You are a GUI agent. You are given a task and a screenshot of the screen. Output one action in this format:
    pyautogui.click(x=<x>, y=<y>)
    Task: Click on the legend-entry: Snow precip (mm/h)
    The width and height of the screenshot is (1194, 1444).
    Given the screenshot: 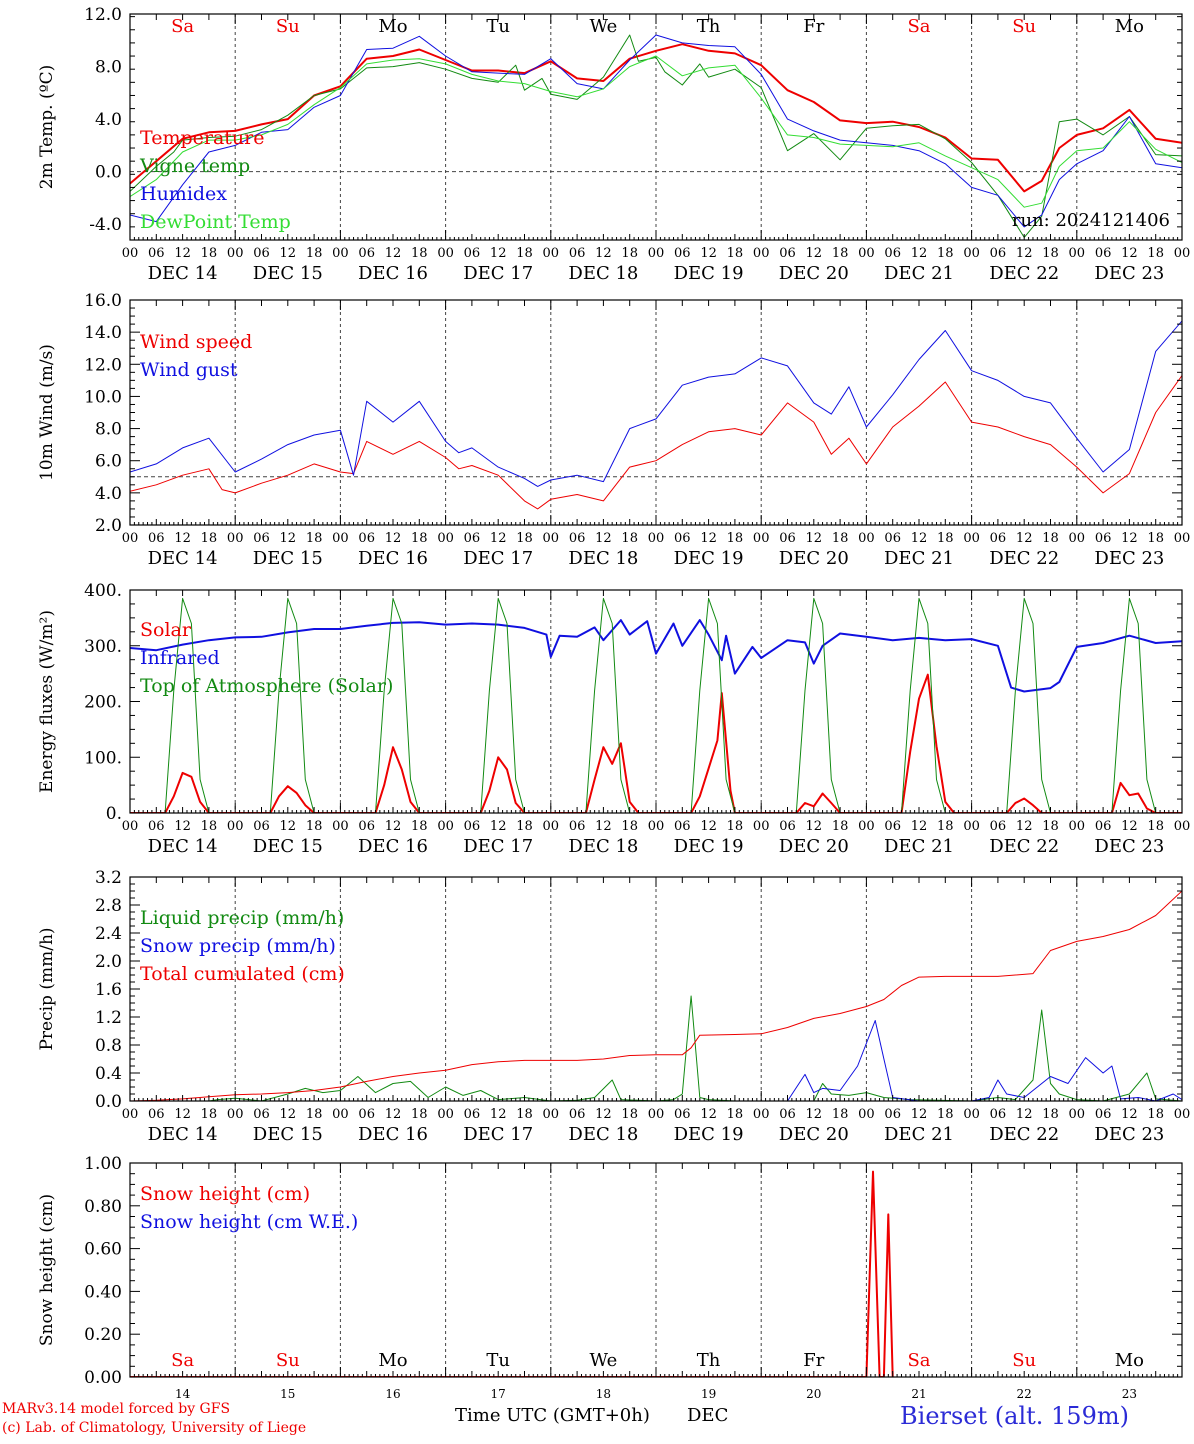 What is the action you would take?
    pyautogui.click(x=238, y=946)
    